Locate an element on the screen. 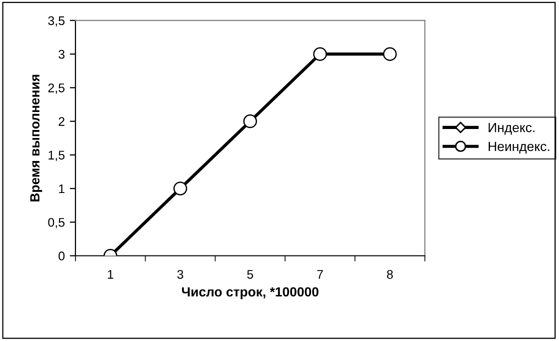 The width and height of the screenshot is (559, 341). legend-label: Индекс. is located at coordinates (511, 128).